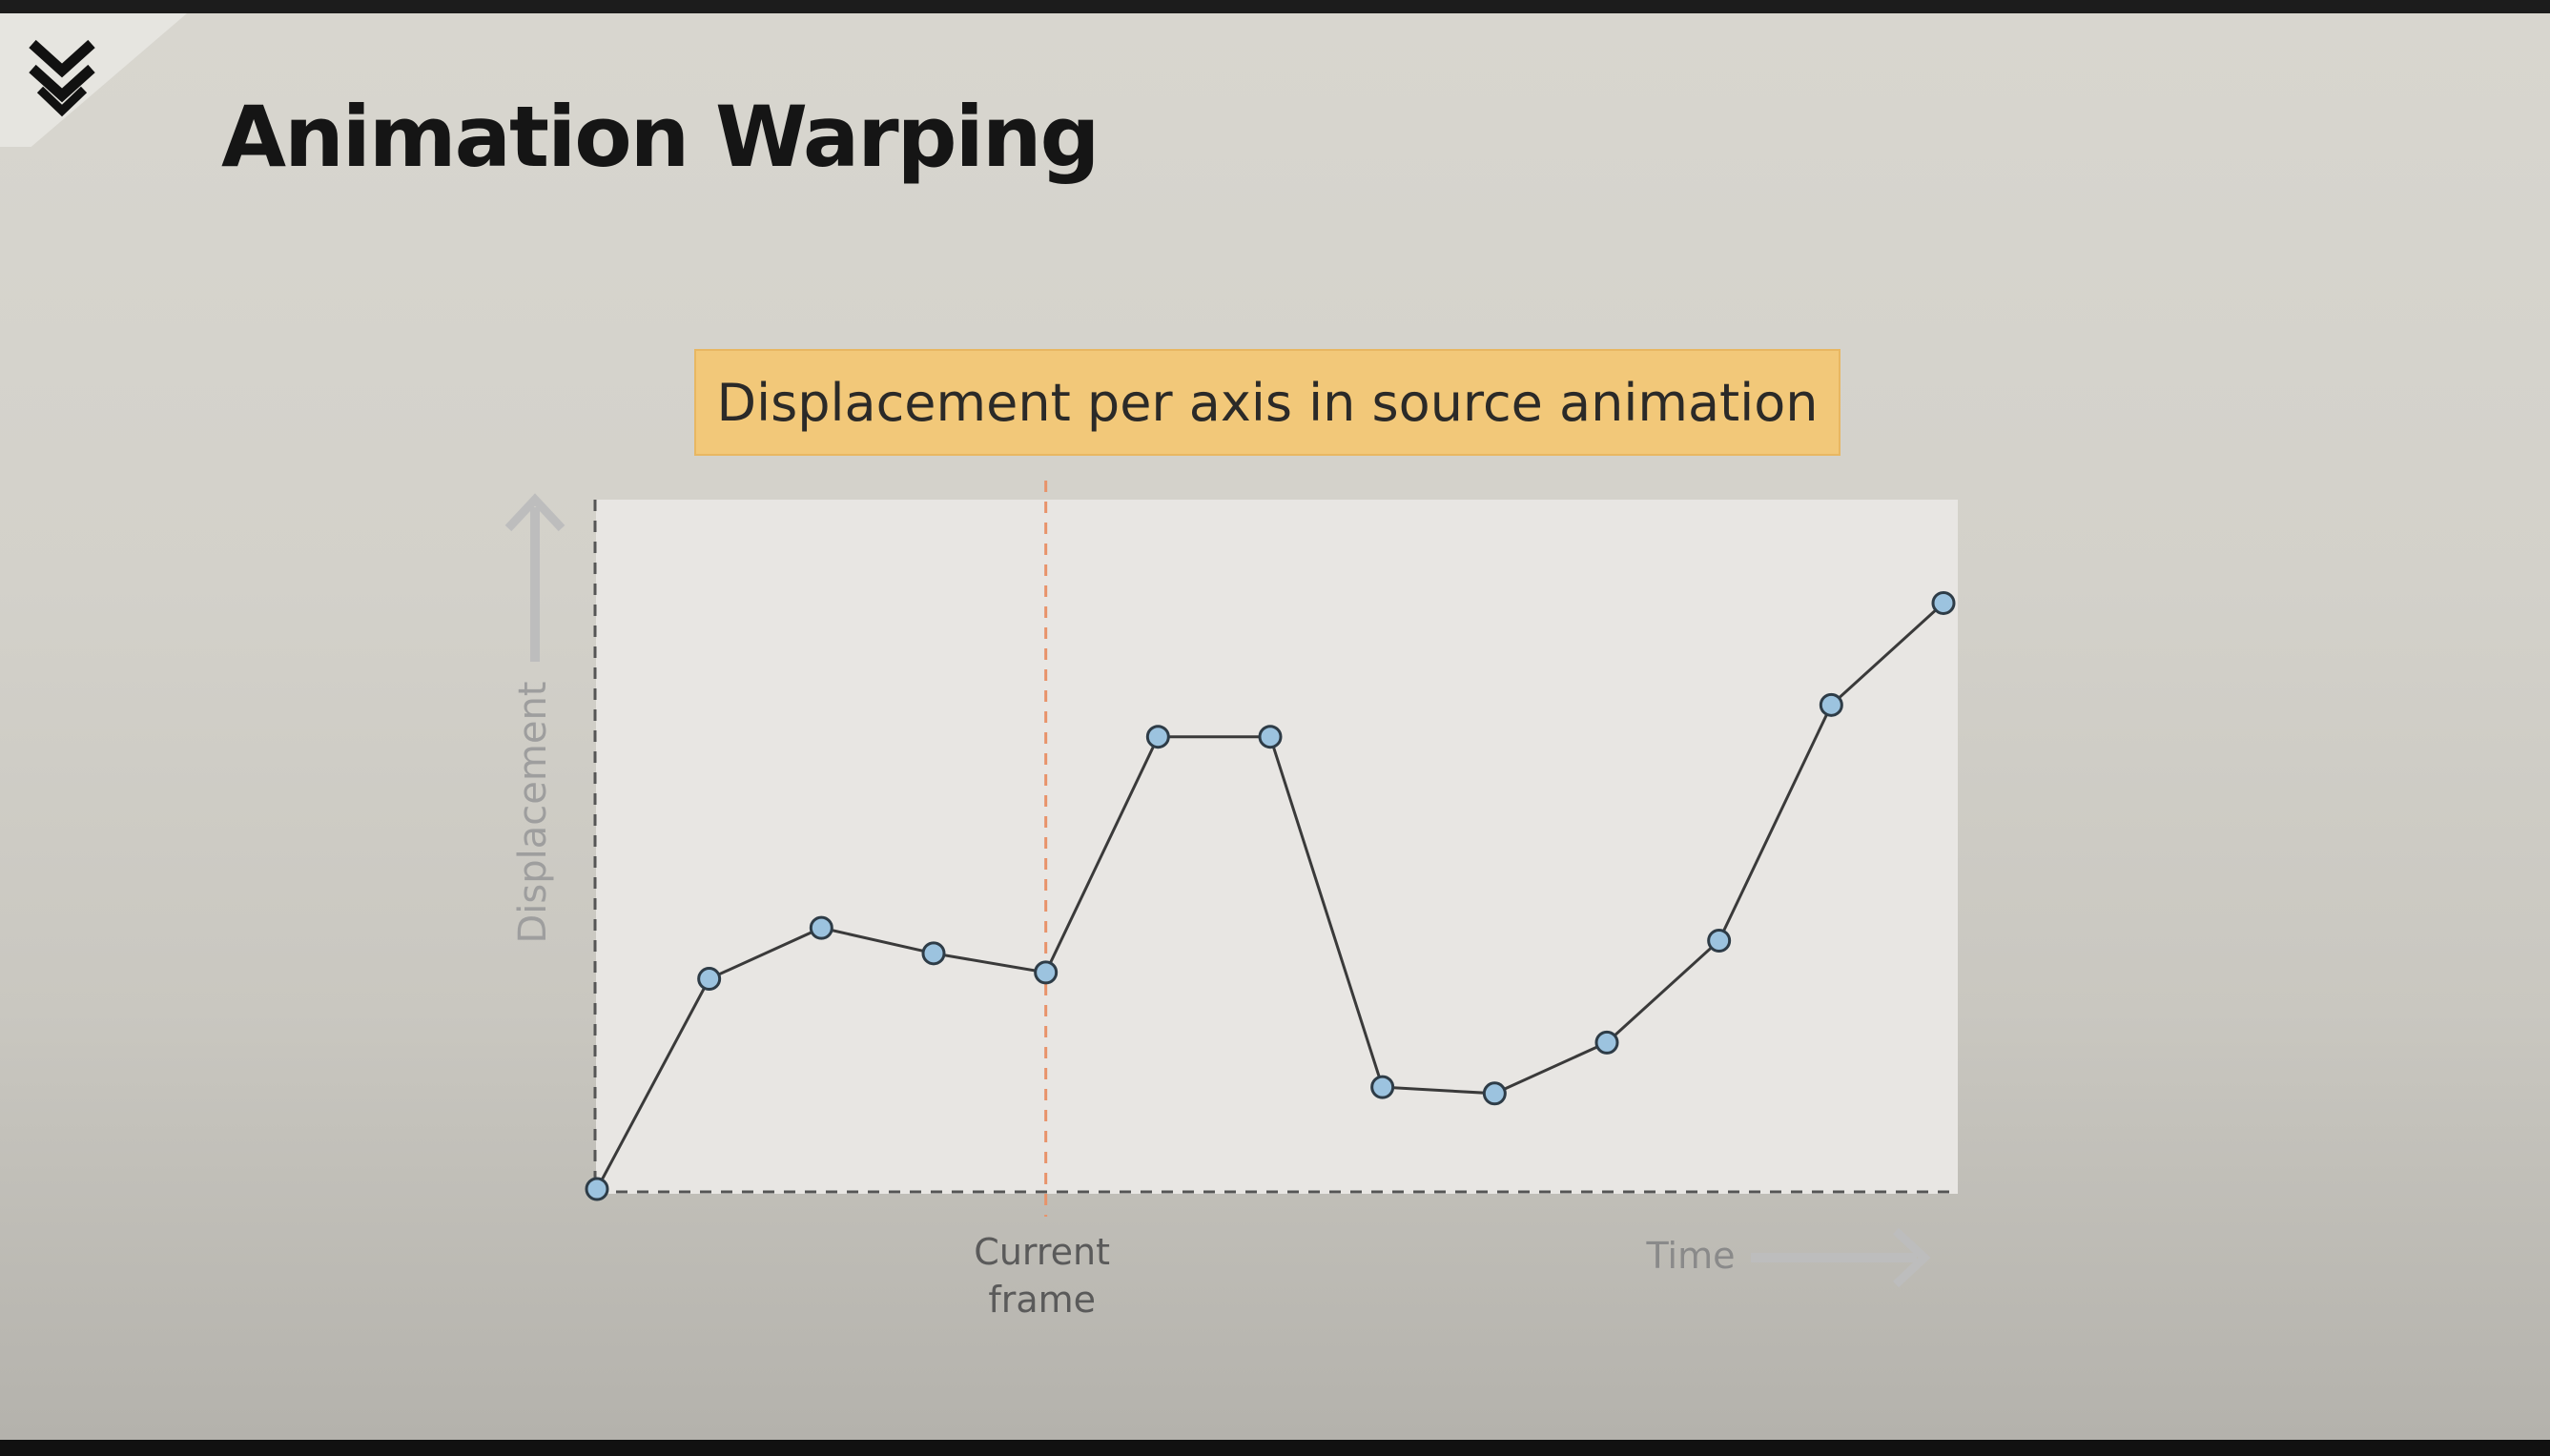 The height and width of the screenshot is (1456, 2550). What do you see at coordinates (1275, 7) in the screenshot?
I see `top-strip` at bounding box center [1275, 7].